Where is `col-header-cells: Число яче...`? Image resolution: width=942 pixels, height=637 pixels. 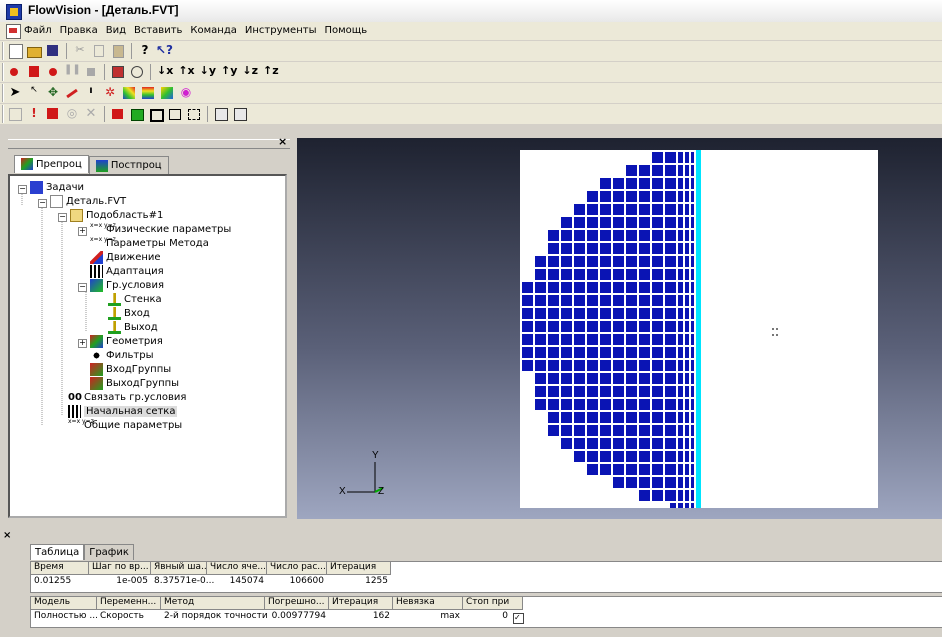
col-header-cells: Число яче... is located at coordinates (237, 568).